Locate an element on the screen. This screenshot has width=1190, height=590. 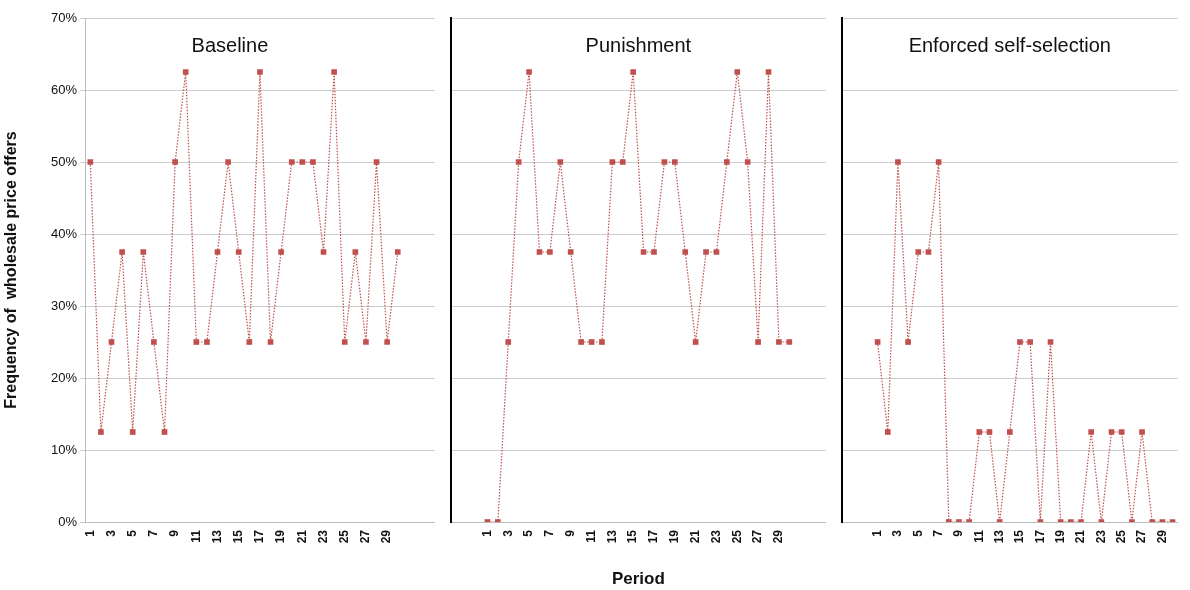
y-axis-title: Frequency of wholesale price offers is located at coordinates (11, 270).